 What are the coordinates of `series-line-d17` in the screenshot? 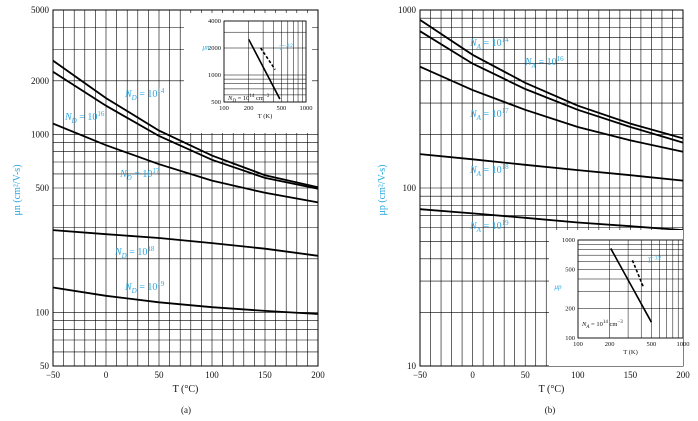 It's located at (185, 163).